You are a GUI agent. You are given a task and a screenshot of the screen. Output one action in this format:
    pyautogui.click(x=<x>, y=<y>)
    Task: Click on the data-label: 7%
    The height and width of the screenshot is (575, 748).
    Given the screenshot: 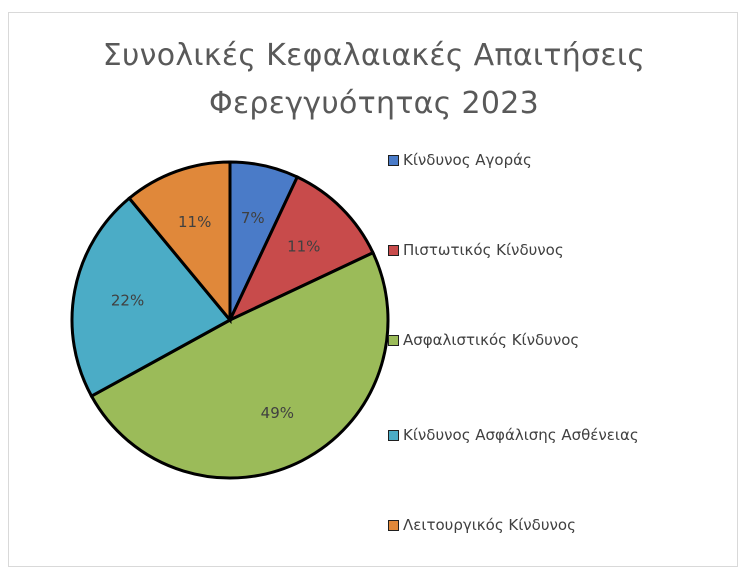 What is the action you would take?
    pyautogui.click(x=253, y=218)
    